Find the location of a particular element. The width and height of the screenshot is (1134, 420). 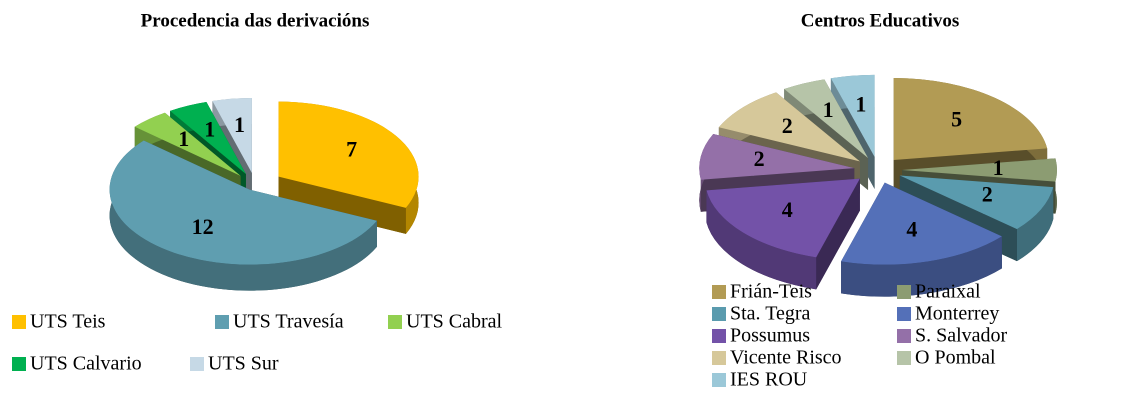

legend-label: IES ROU is located at coordinates (769, 380).